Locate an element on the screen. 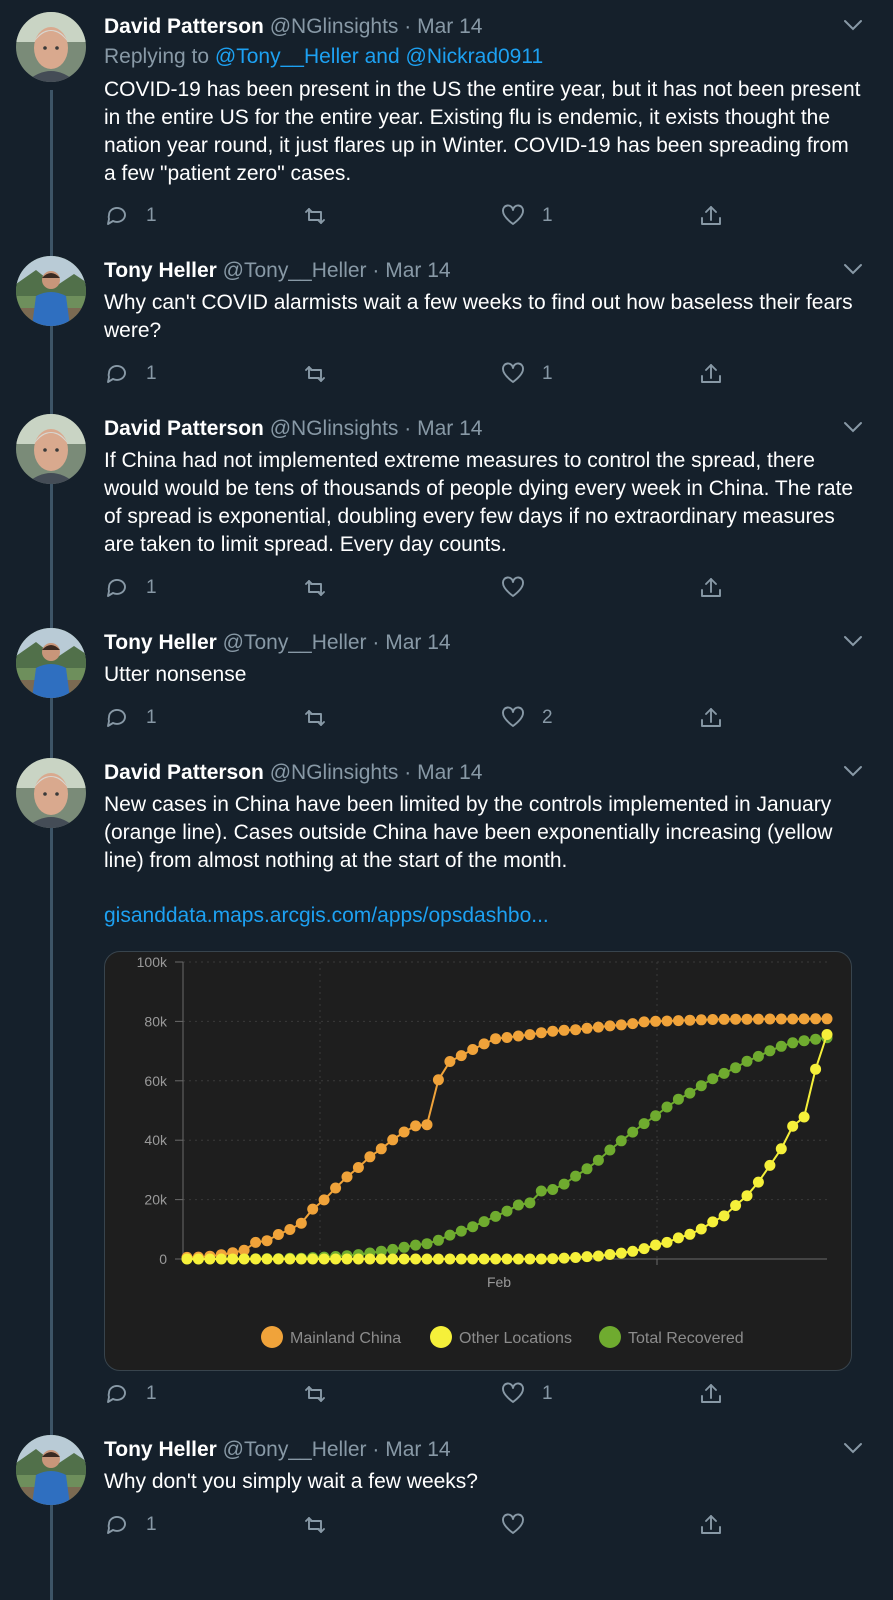 This screenshot has width=893, height=1600. like-count: 1 is located at coordinates (547, 373).